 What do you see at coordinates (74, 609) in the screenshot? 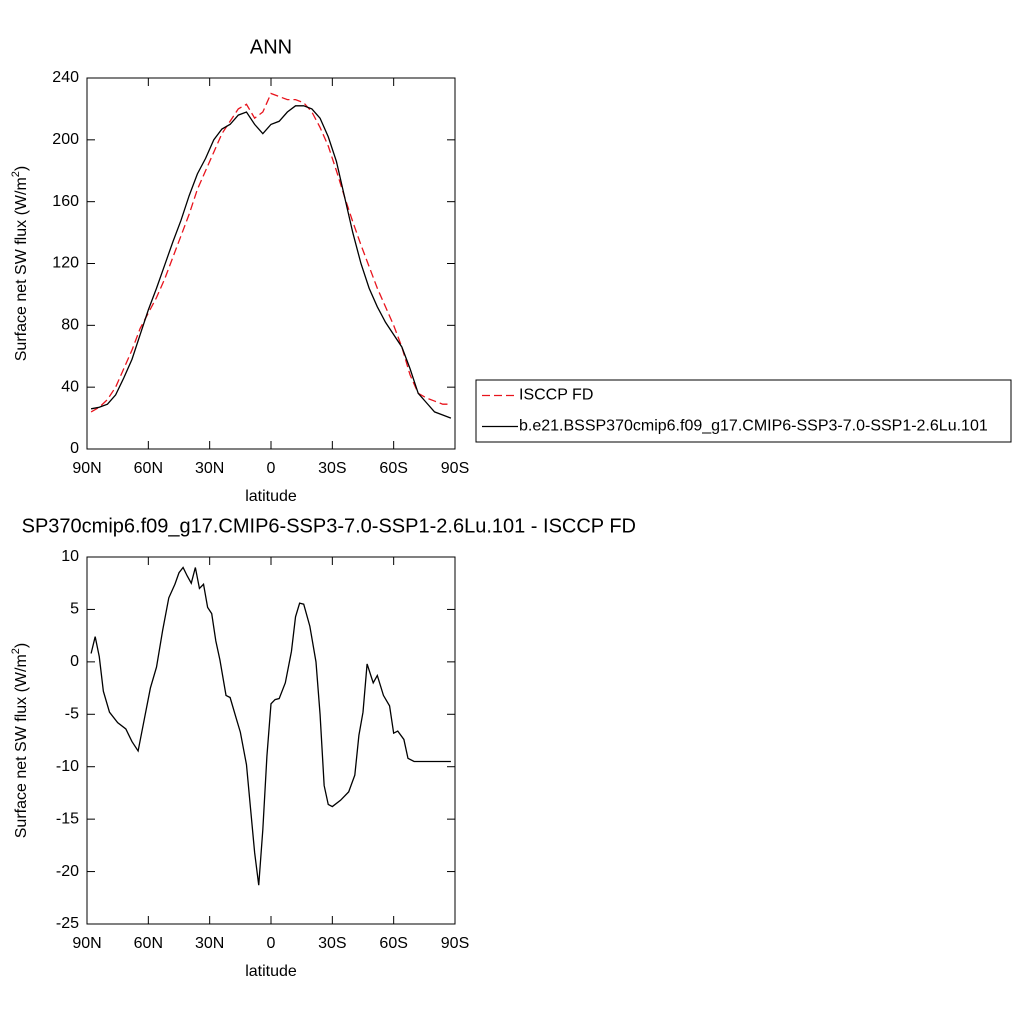
I see `y-tick-label: 5` at bounding box center [74, 609].